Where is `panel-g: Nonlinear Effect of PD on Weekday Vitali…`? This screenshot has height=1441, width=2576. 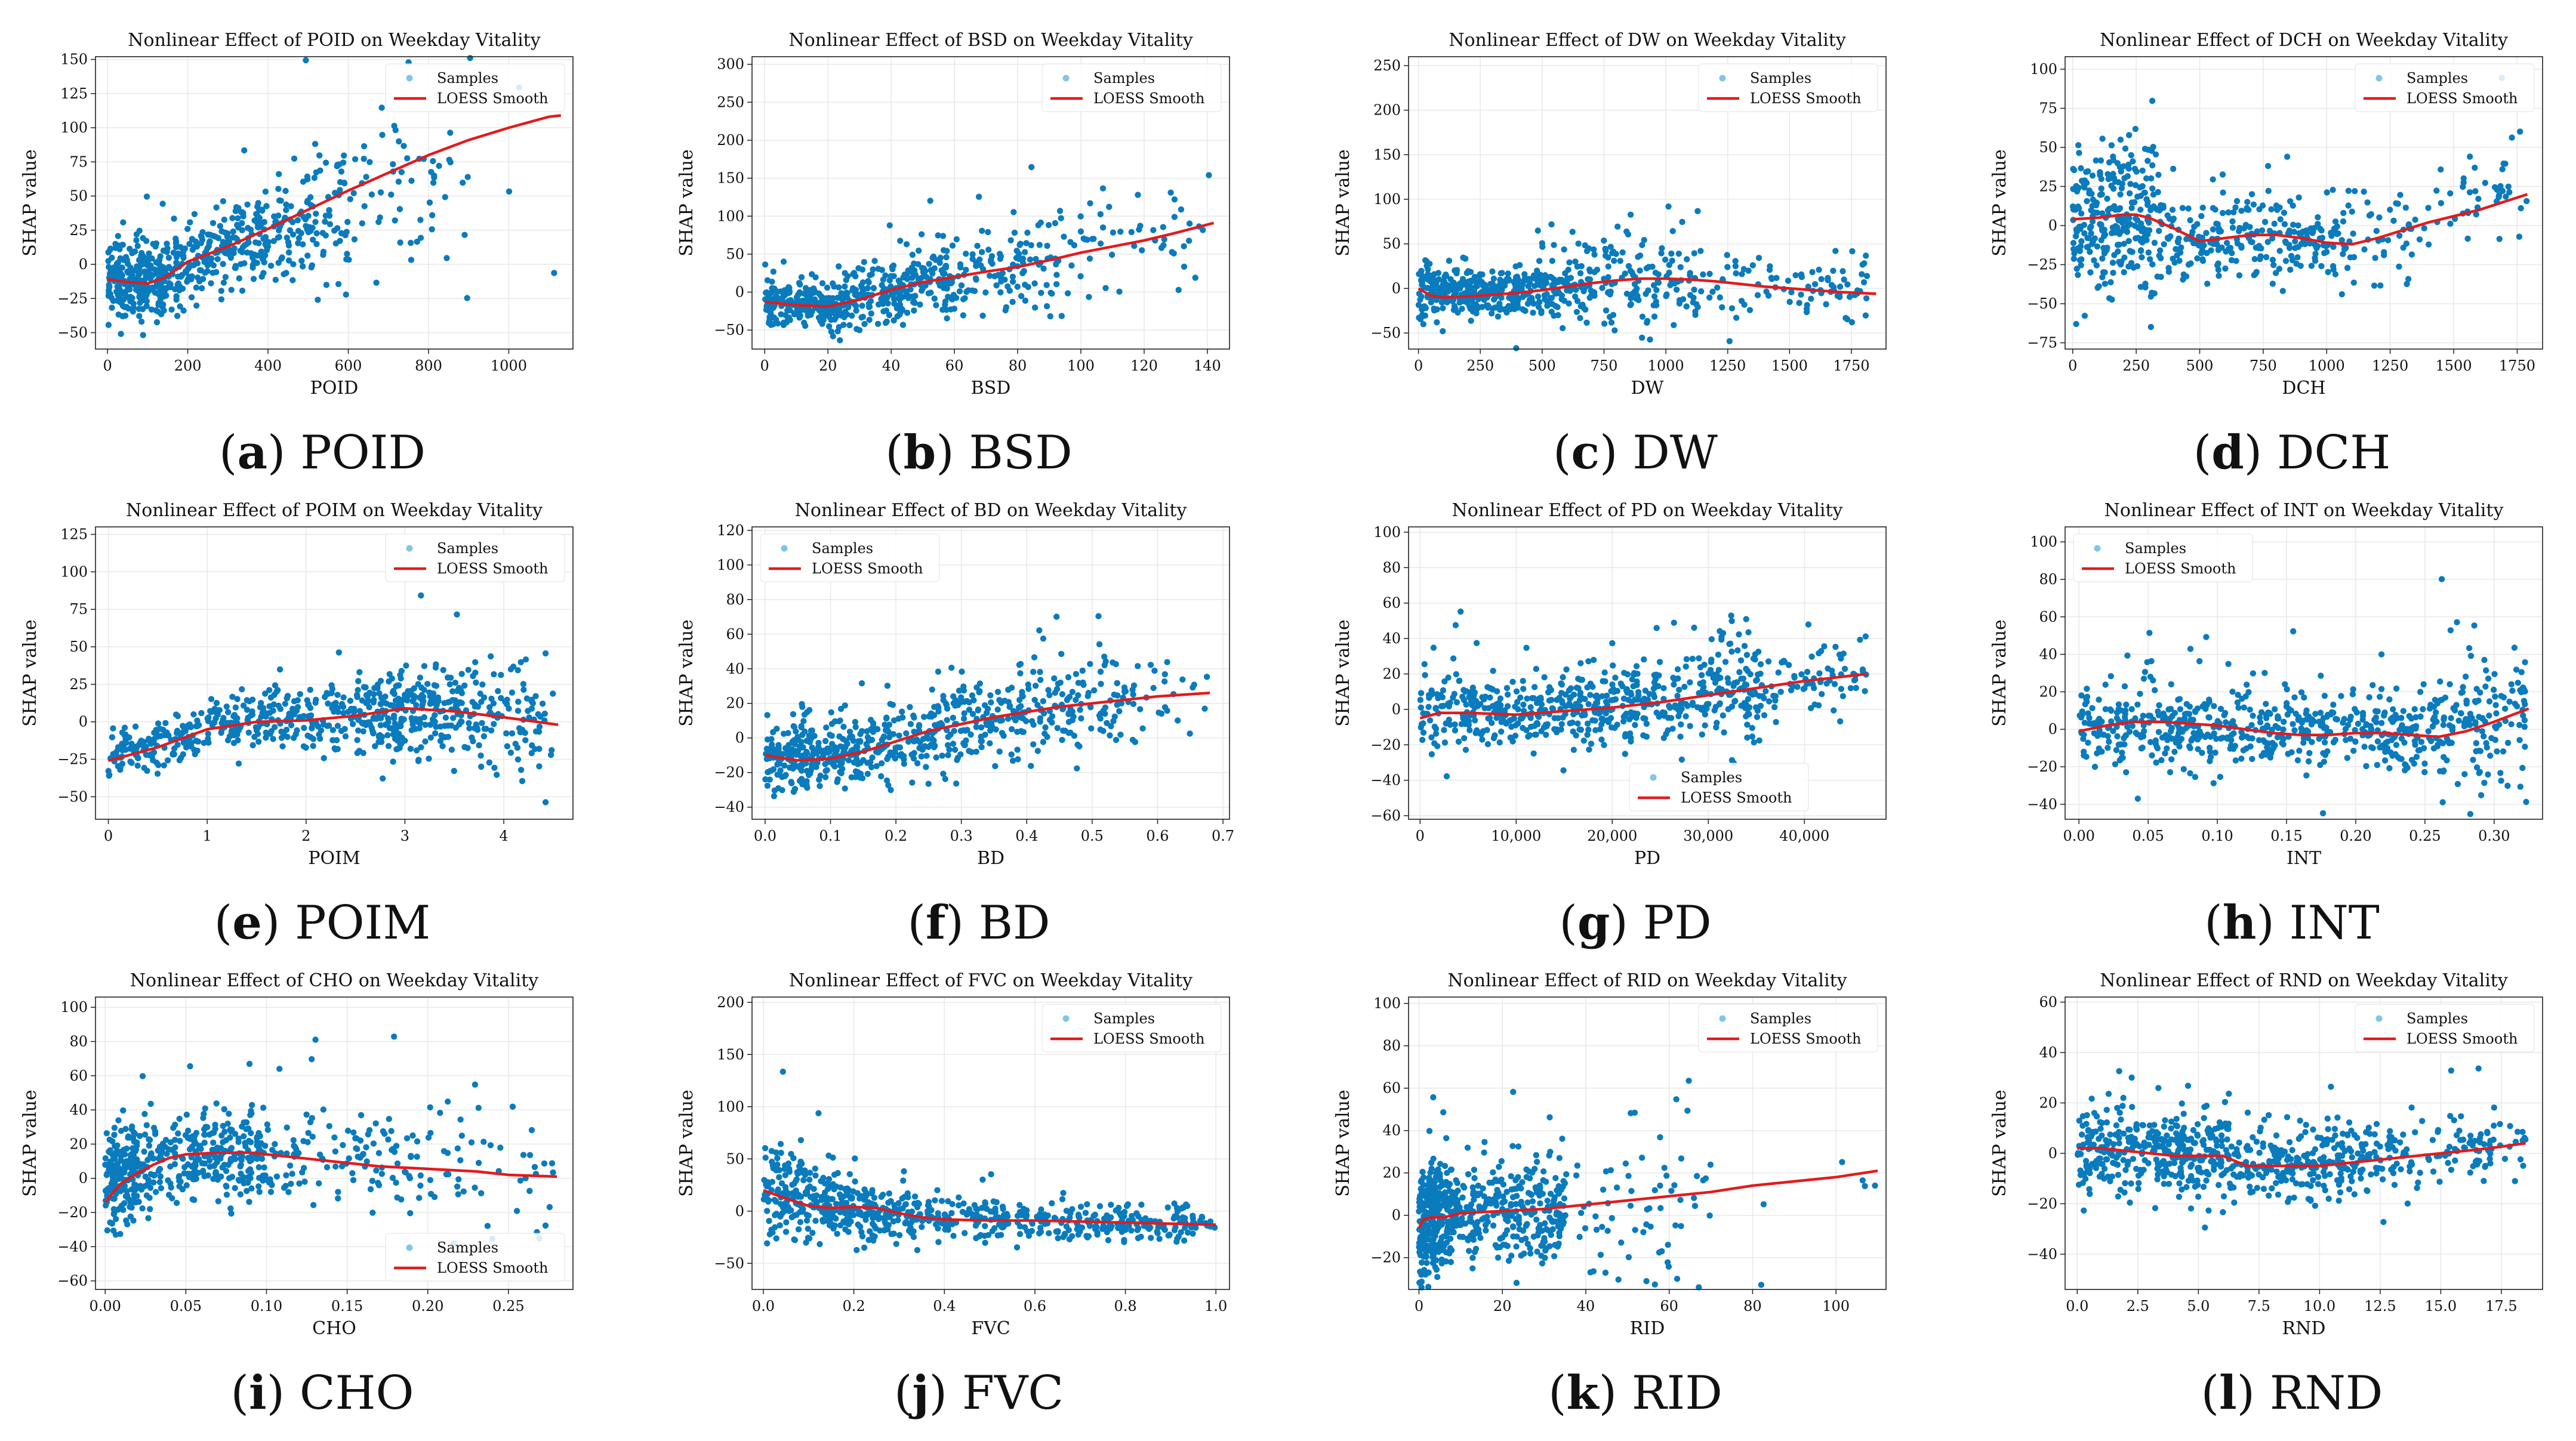
panel-g: Nonlinear Effect of PD on Weekday Vitali… is located at coordinates (1610, 725).